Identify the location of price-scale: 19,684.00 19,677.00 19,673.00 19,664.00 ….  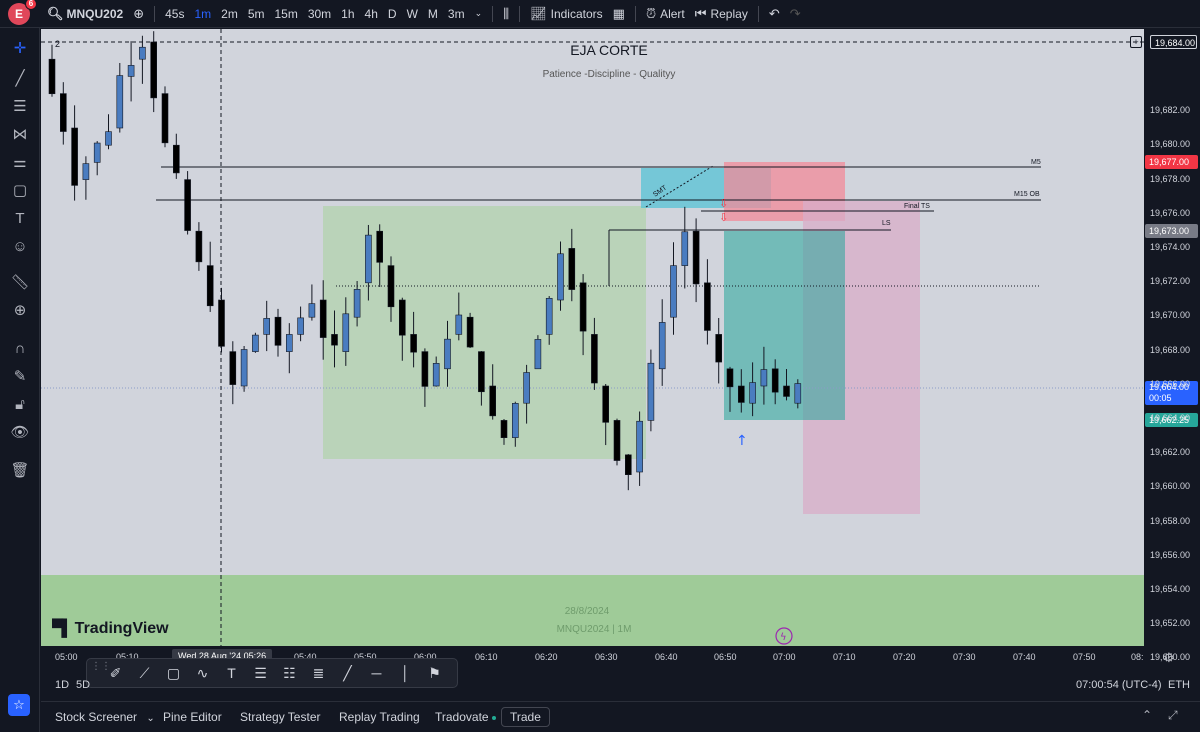
(1172, 345).